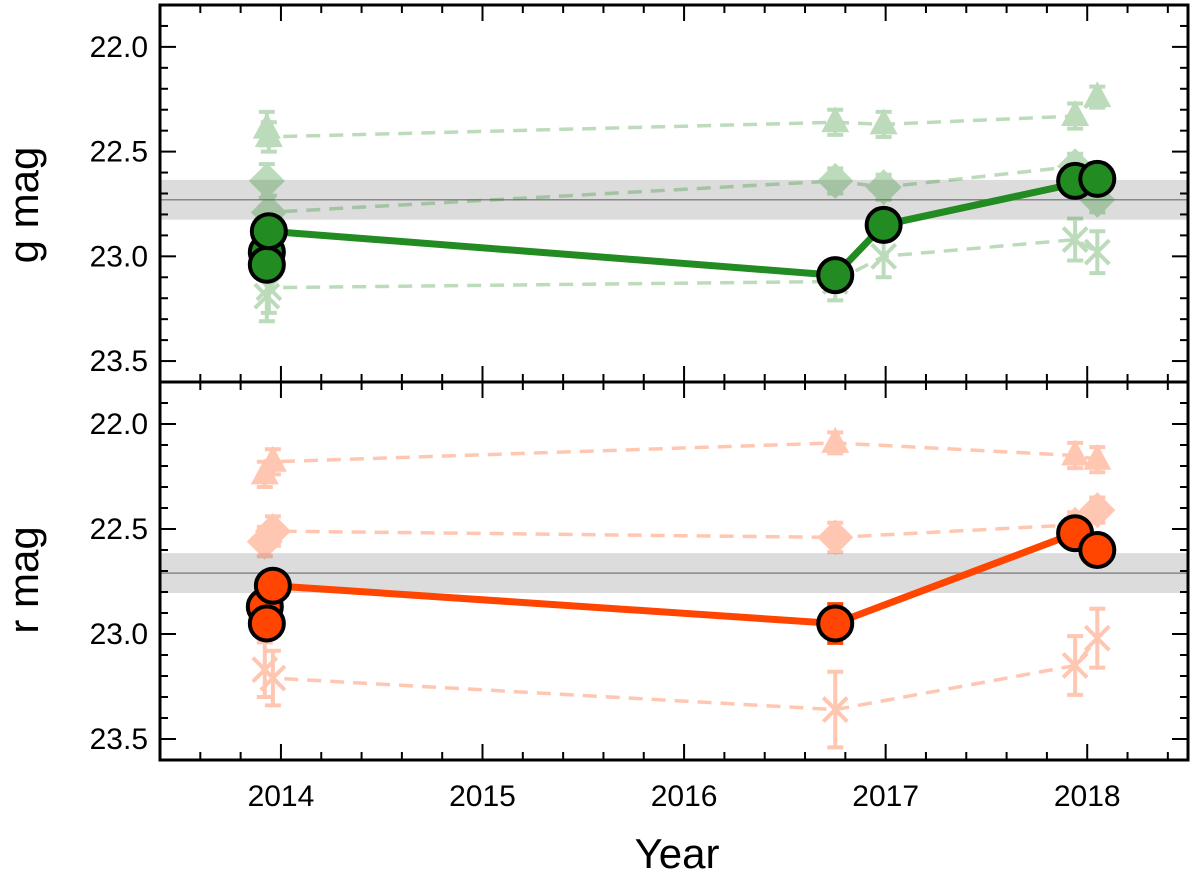 The width and height of the screenshot is (1200, 875). What do you see at coordinates (119, 529) in the screenshot?
I see `r-ytick-label: 22.5` at bounding box center [119, 529].